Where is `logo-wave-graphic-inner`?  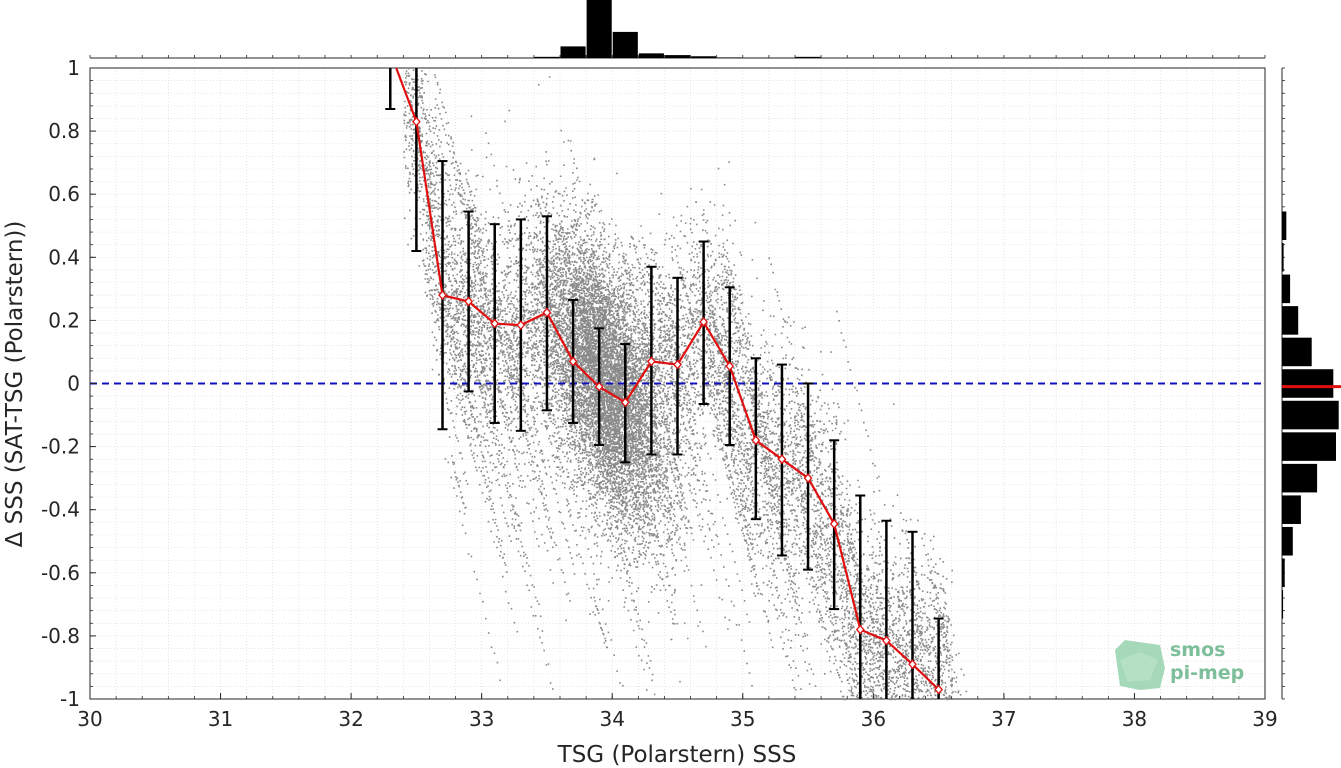
logo-wave-graphic-inner is located at coordinates (1139, 667).